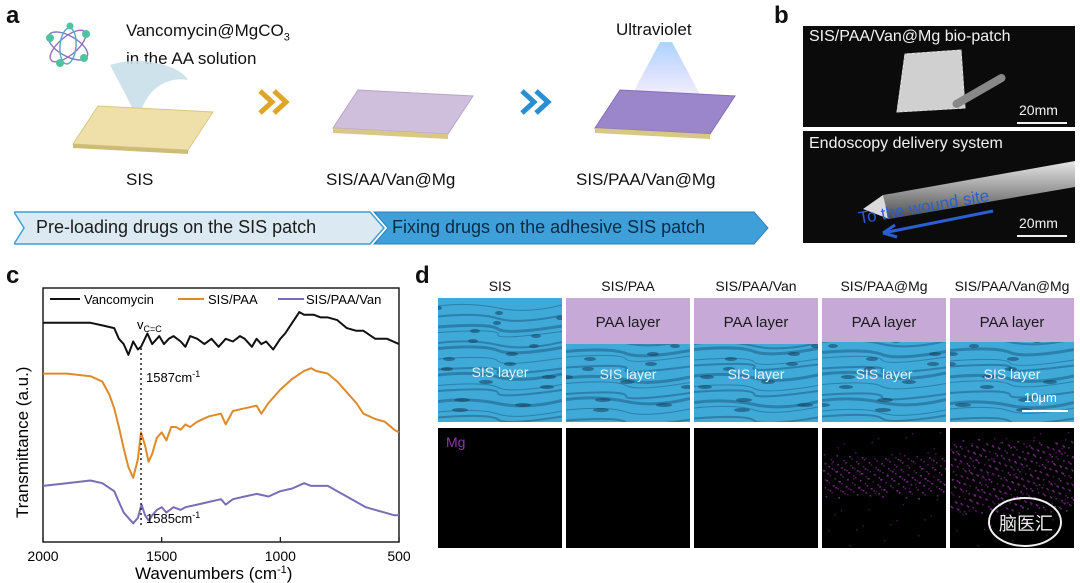 Image resolution: width=1080 pixels, height=583 pixels. What do you see at coordinates (22, 442) in the screenshot?
I see `y-axis-label: Transmittance (a.u.)` at bounding box center [22, 442].